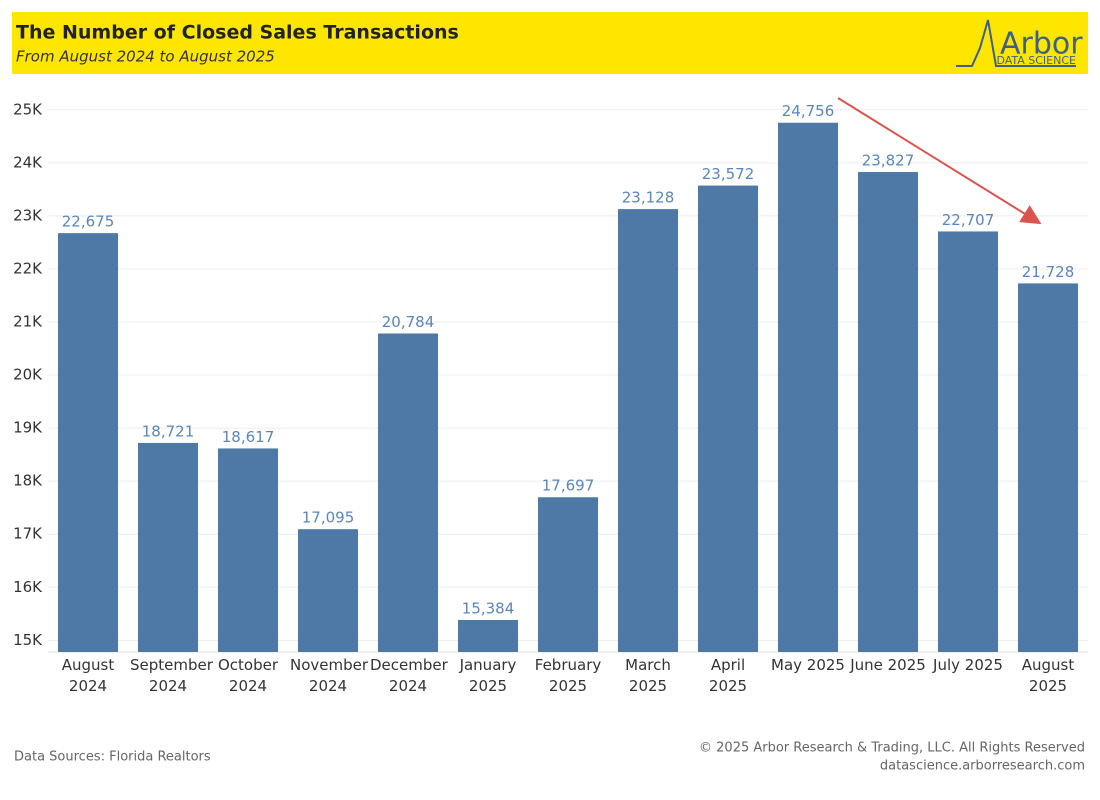  I want to click on data-label: 23,128, so click(648, 198).